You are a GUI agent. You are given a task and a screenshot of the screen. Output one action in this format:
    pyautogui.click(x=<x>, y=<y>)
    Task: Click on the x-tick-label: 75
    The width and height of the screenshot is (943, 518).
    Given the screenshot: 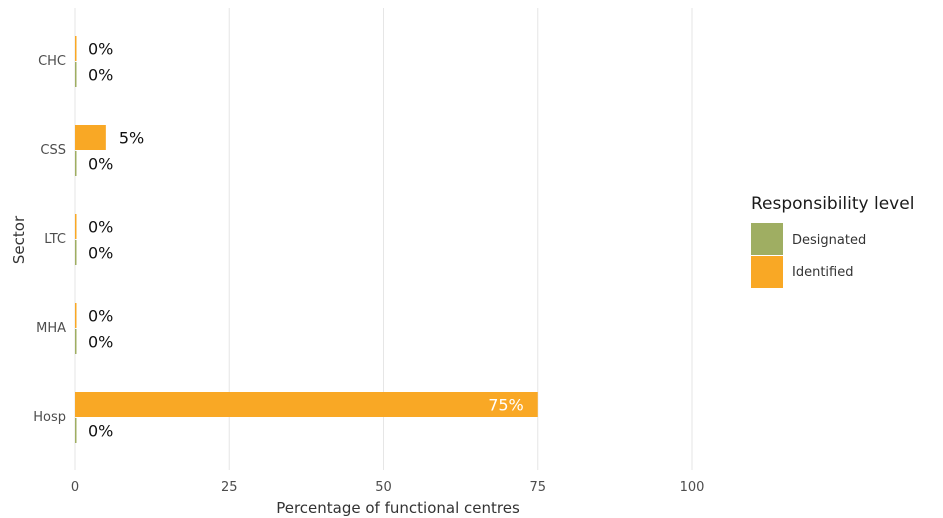 What is the action you would take?
    pyautogui.click(x=537, y=487)
    